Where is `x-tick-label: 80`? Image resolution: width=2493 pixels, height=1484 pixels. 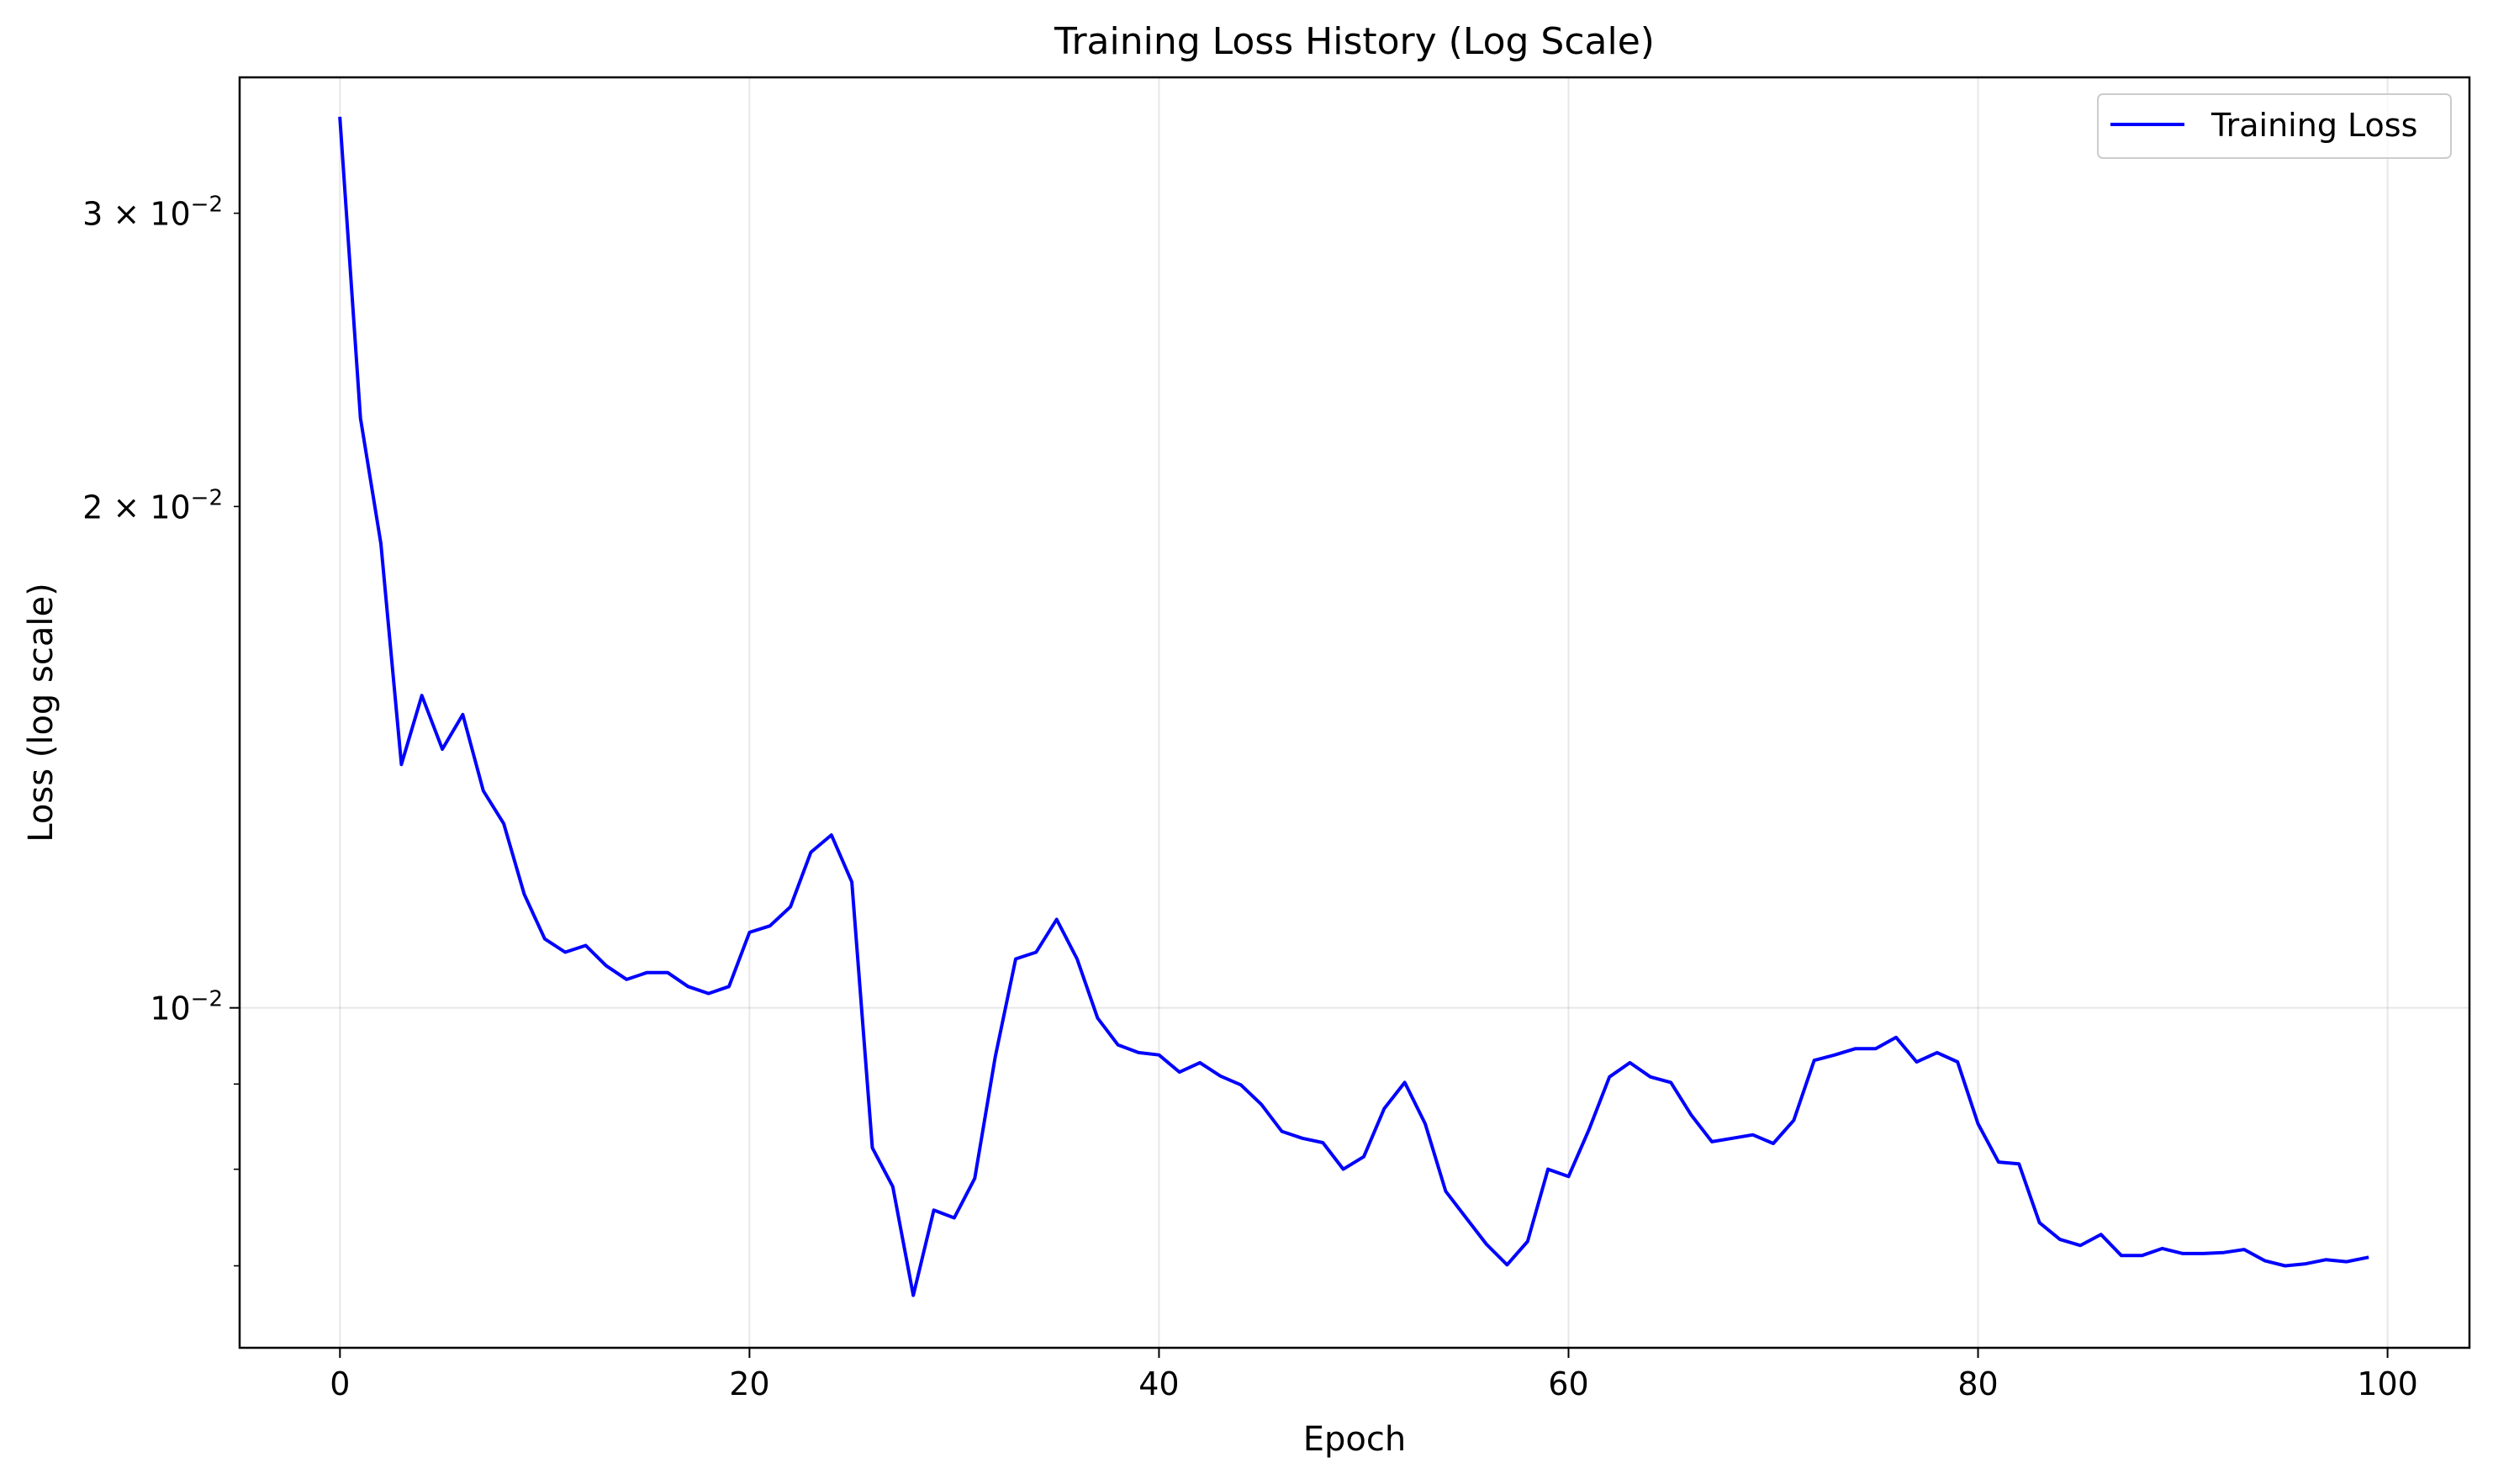 x-tick-label: 80 is located at coordinates (1978, 1383).